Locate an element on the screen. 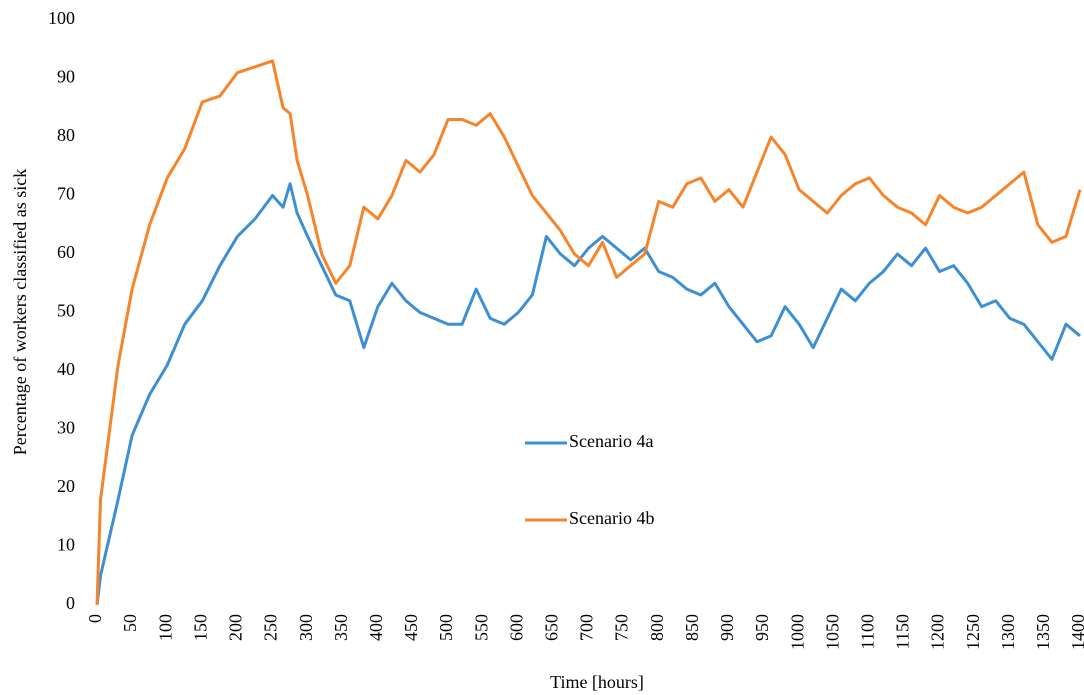 The image size is (1084, 695). x-tick-label: 1100 is located at coordinates (867, 631).